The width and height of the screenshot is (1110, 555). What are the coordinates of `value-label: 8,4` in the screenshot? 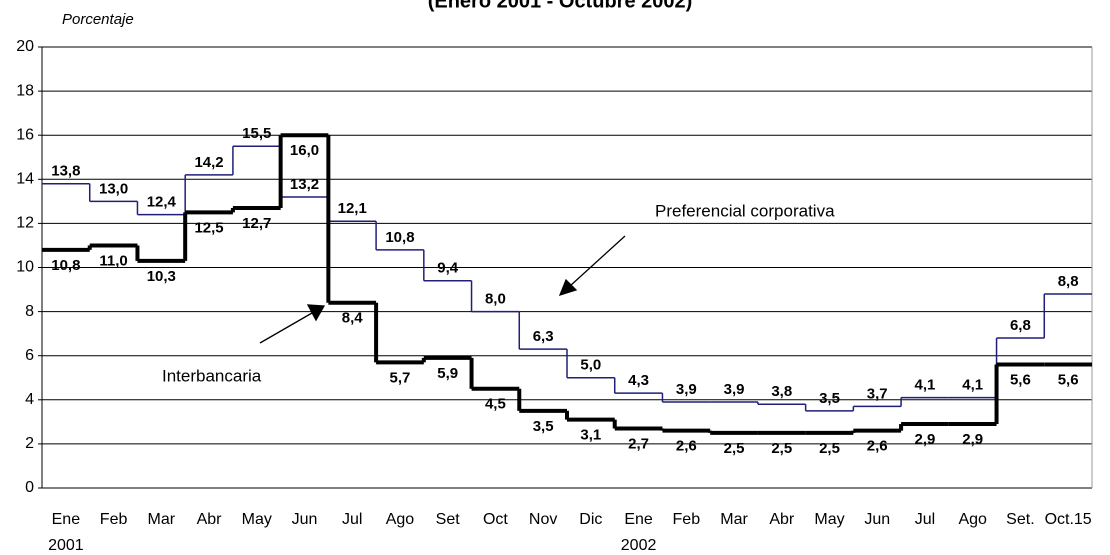 It's located at (353, 318).